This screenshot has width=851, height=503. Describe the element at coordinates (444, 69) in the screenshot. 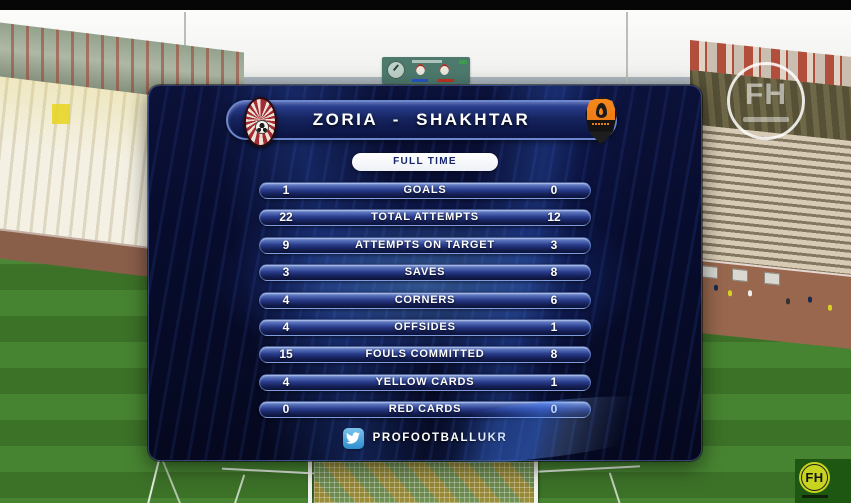

I see `scoreboard-away-crest-icon` at that location.